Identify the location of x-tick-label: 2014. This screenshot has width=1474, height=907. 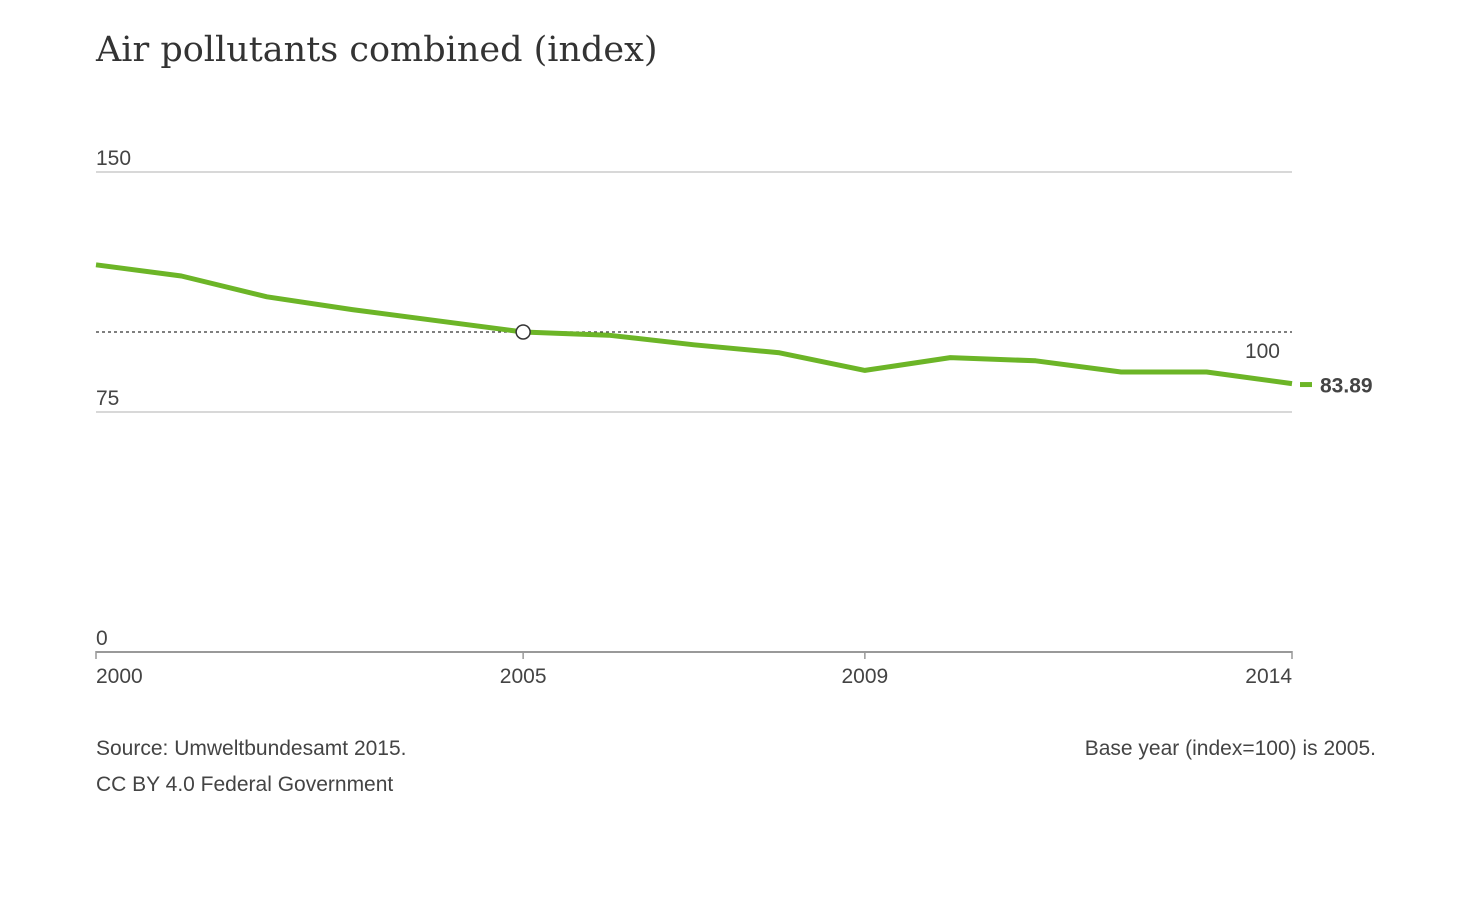
(1268, 676).